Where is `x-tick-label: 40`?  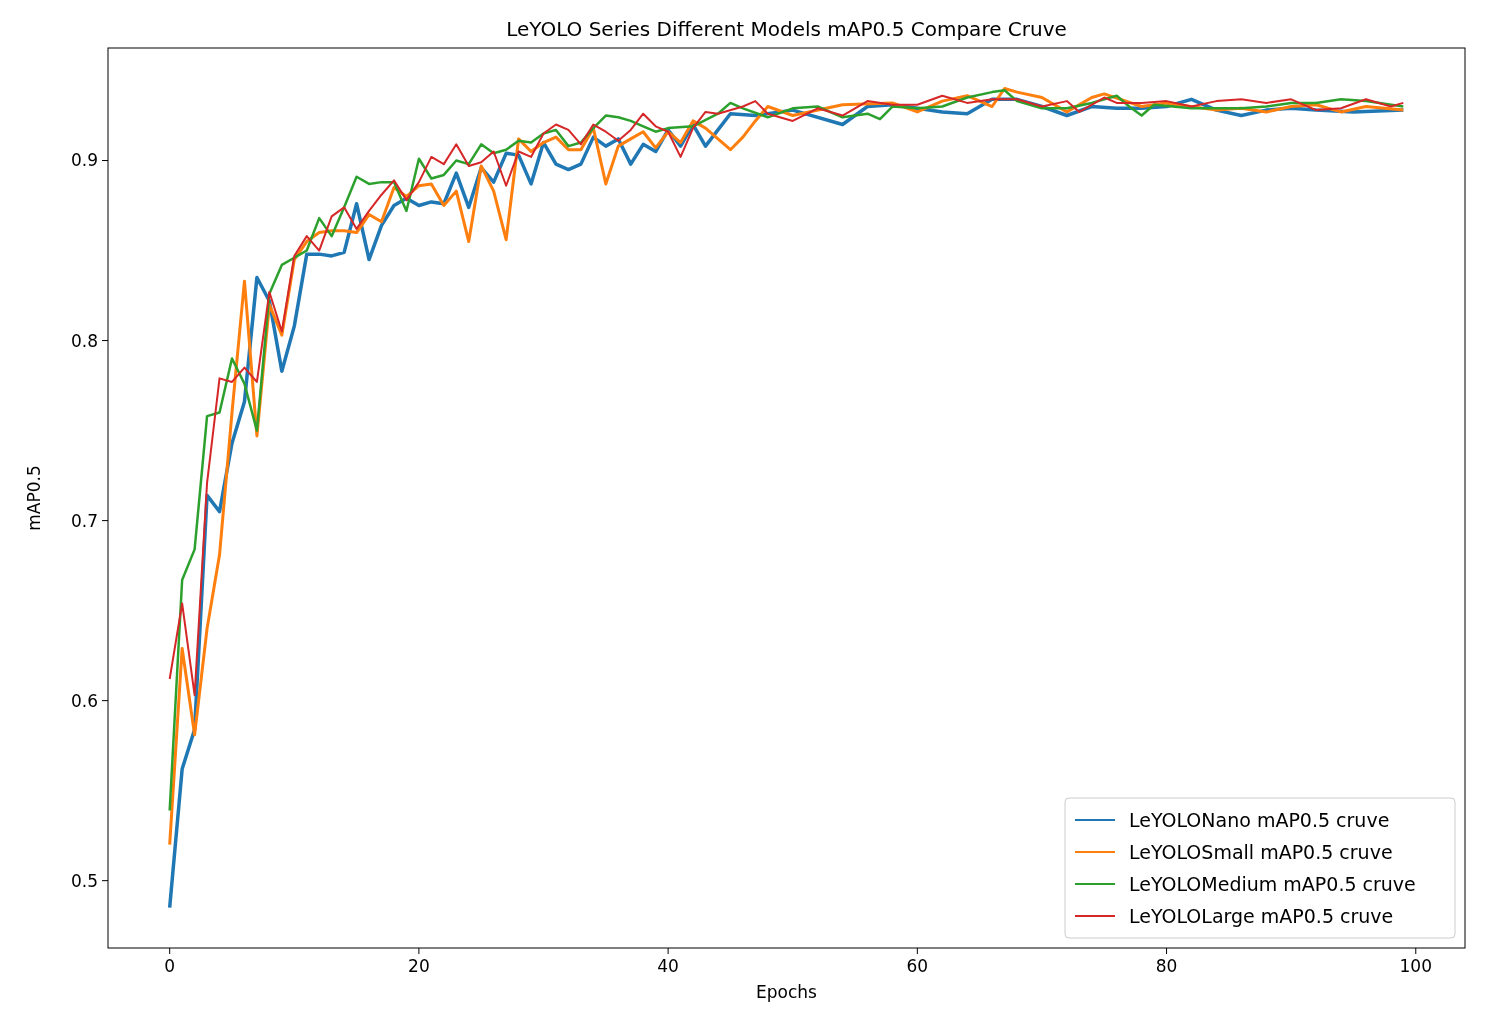 x-tick-label: 40 is located at coordinates (668, 966).